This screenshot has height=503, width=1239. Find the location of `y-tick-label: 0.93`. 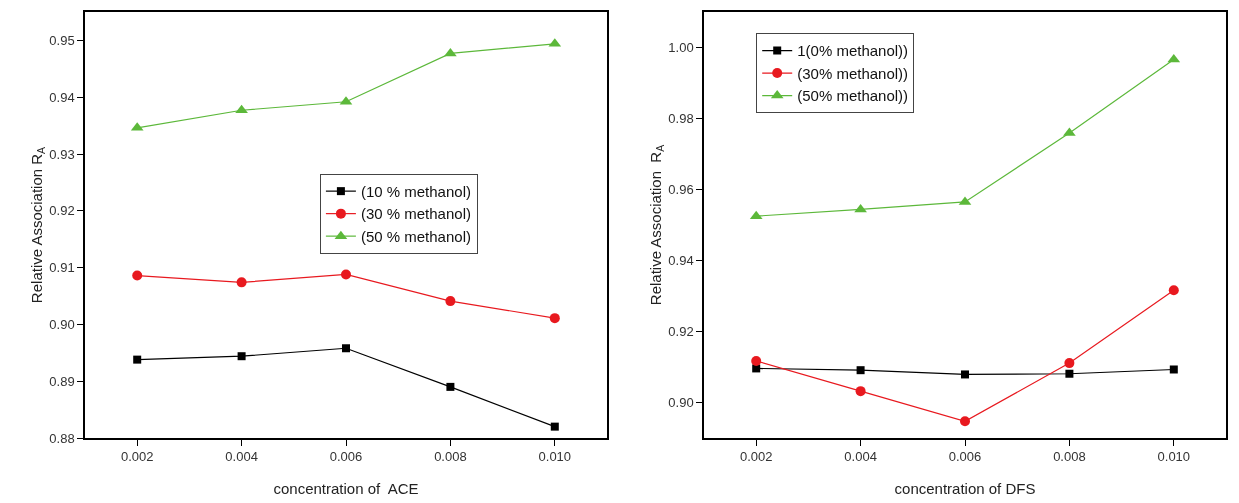

y-tick-label: 0.93 is located at coordinates (62, 154).